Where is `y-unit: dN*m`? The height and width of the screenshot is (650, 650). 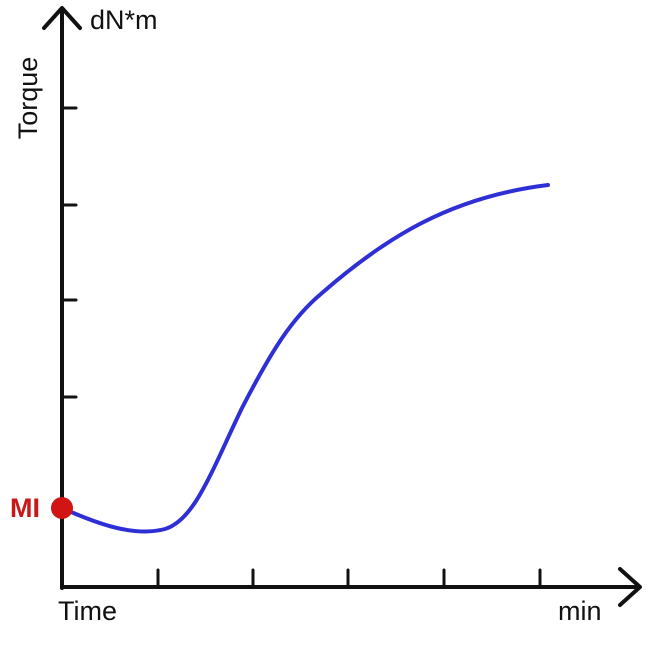
y-unit: dN*m is located at coordinates (124, 20).